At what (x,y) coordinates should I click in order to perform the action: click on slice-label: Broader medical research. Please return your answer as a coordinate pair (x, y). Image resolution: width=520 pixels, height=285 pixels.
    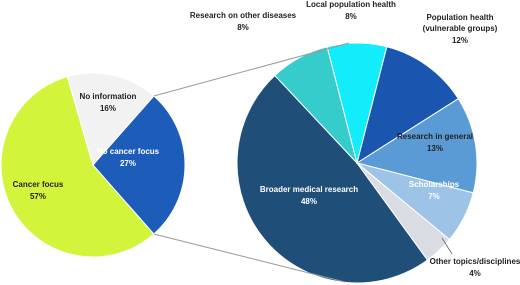
    Looking at the image, I should click on (309, 189).